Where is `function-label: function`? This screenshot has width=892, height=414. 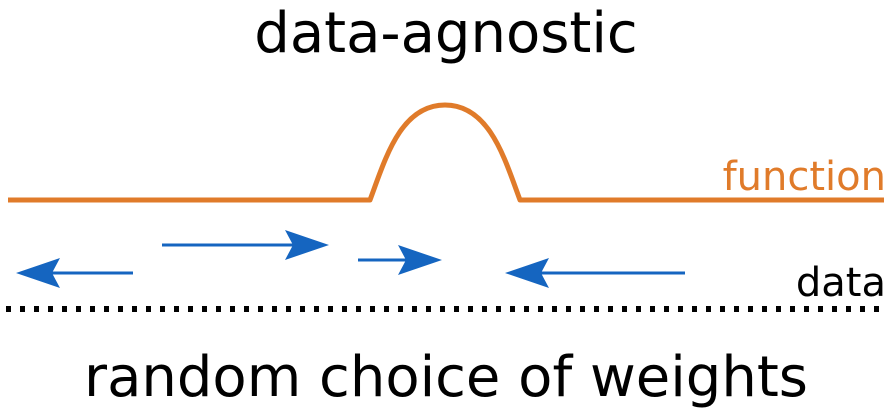 function-label: function is located at coordinates (804, 177).